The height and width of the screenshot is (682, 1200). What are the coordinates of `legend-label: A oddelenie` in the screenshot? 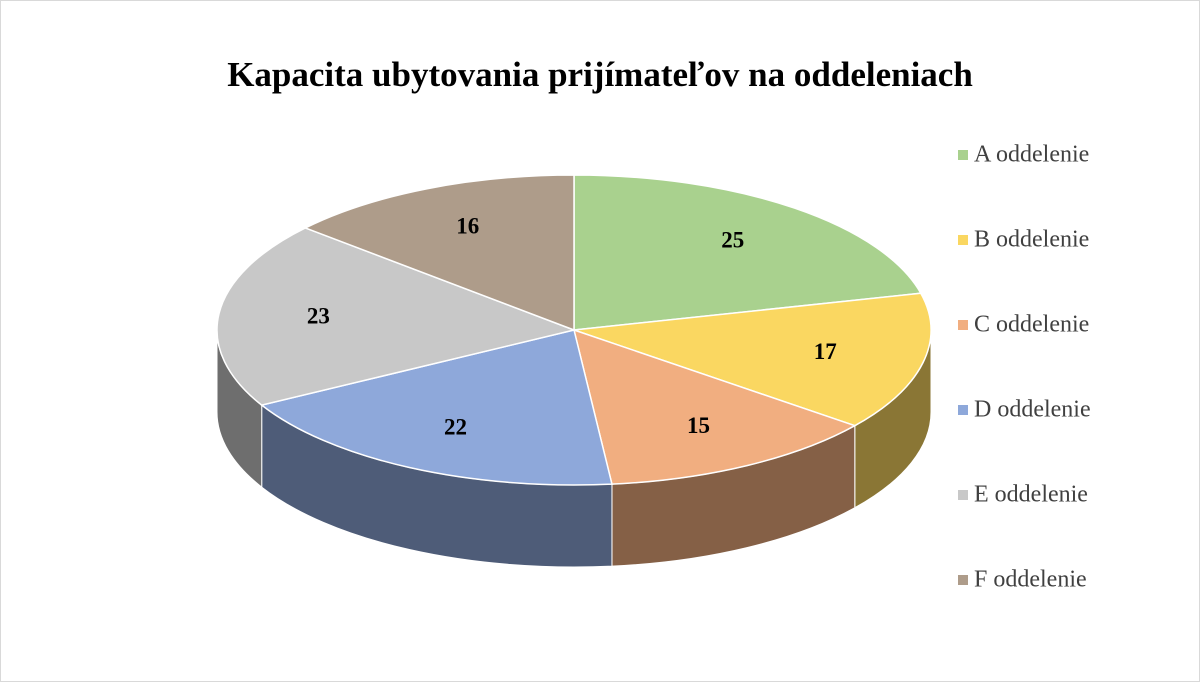 It's located at (1031, 155).